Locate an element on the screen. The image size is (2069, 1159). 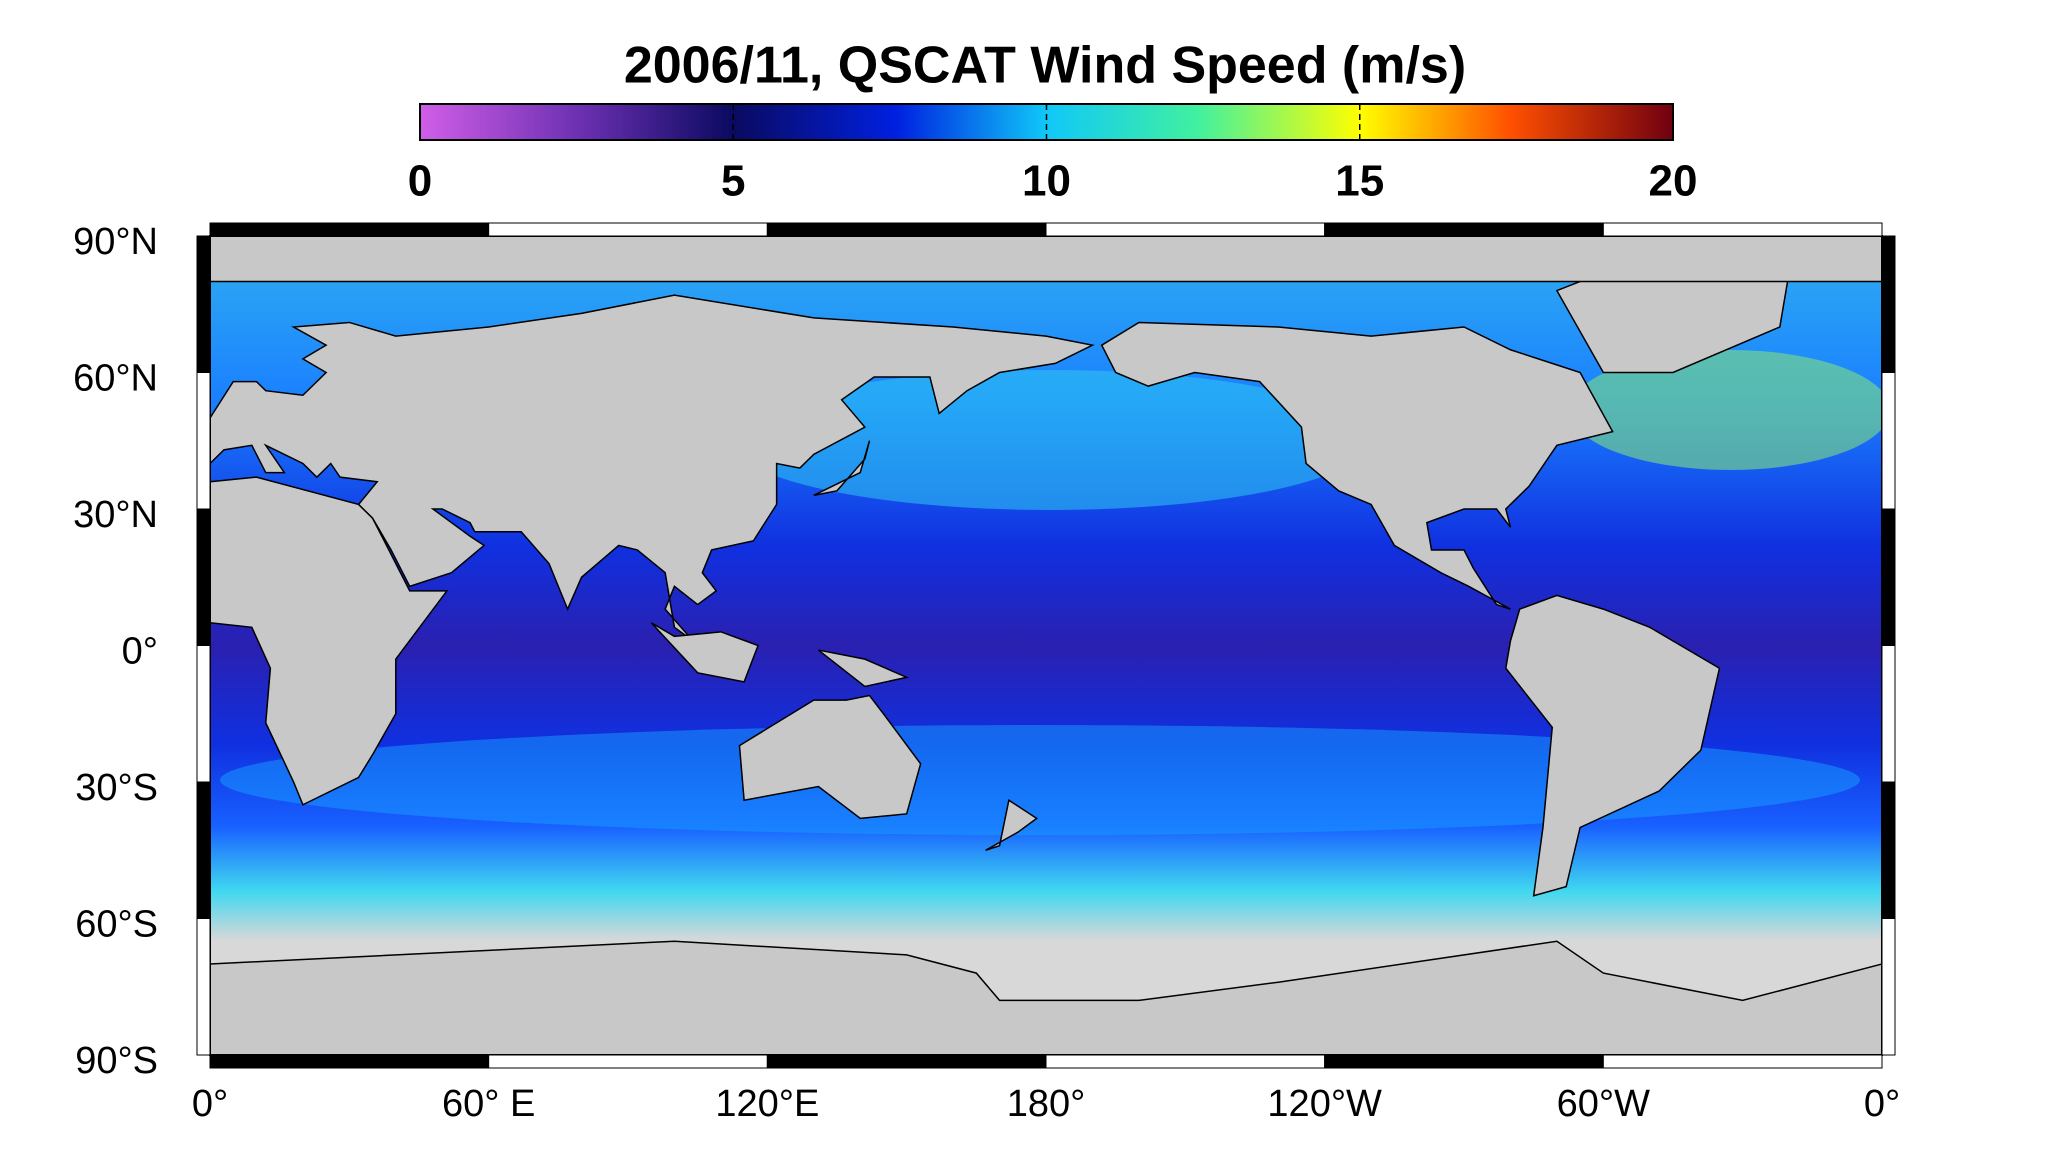
latitude-label: 30°S is located at coordinates (116, 788).